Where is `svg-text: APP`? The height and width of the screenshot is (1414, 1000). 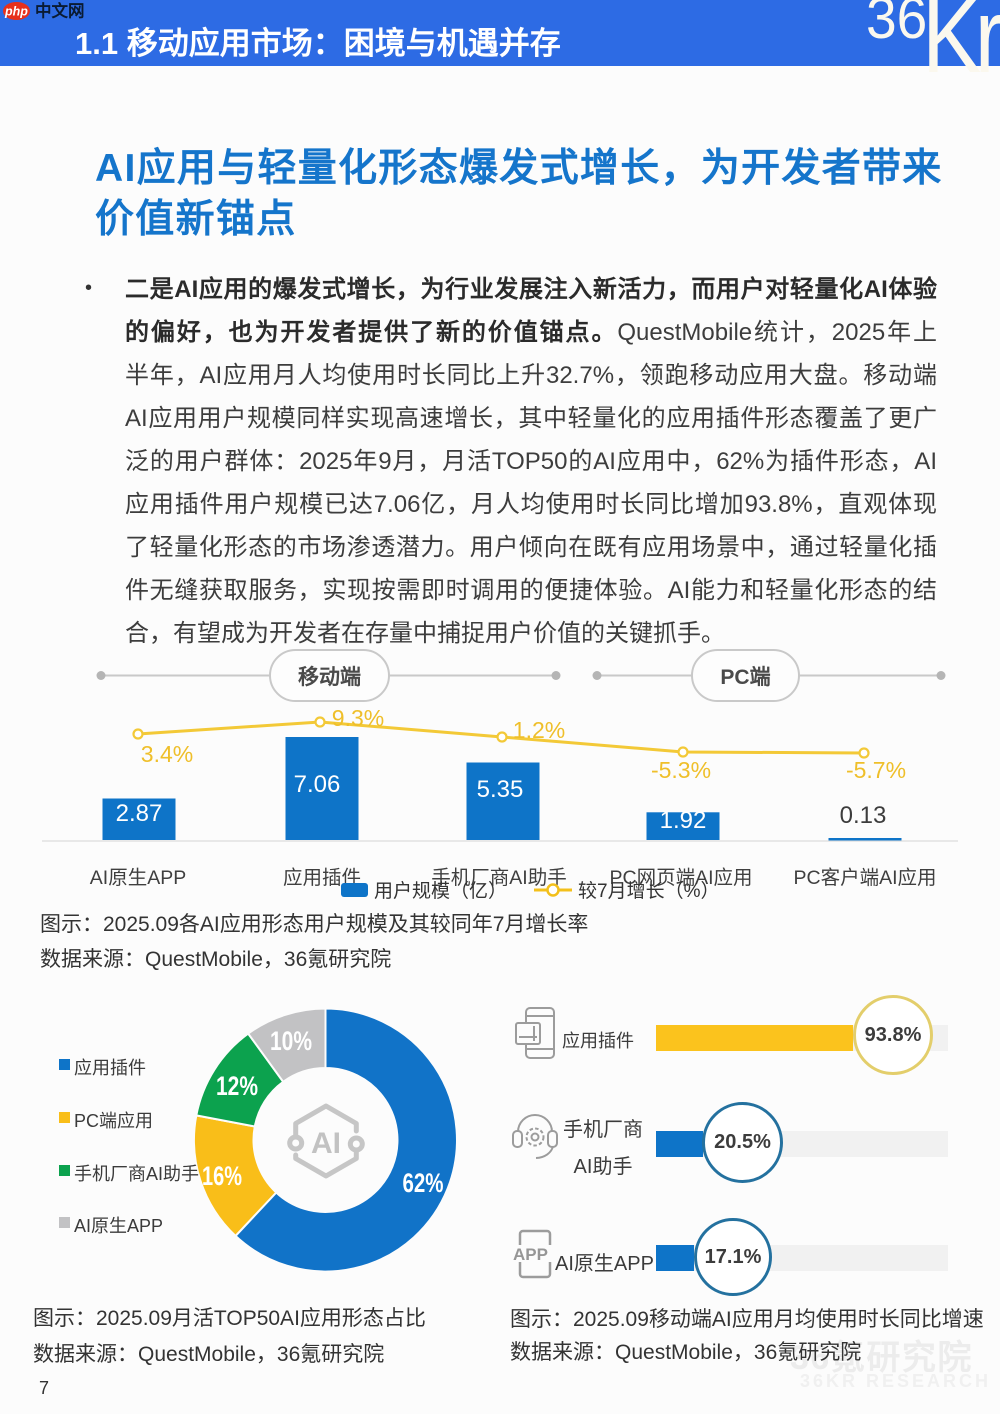
svg-text: APP is located at coordinates (530, 1254).